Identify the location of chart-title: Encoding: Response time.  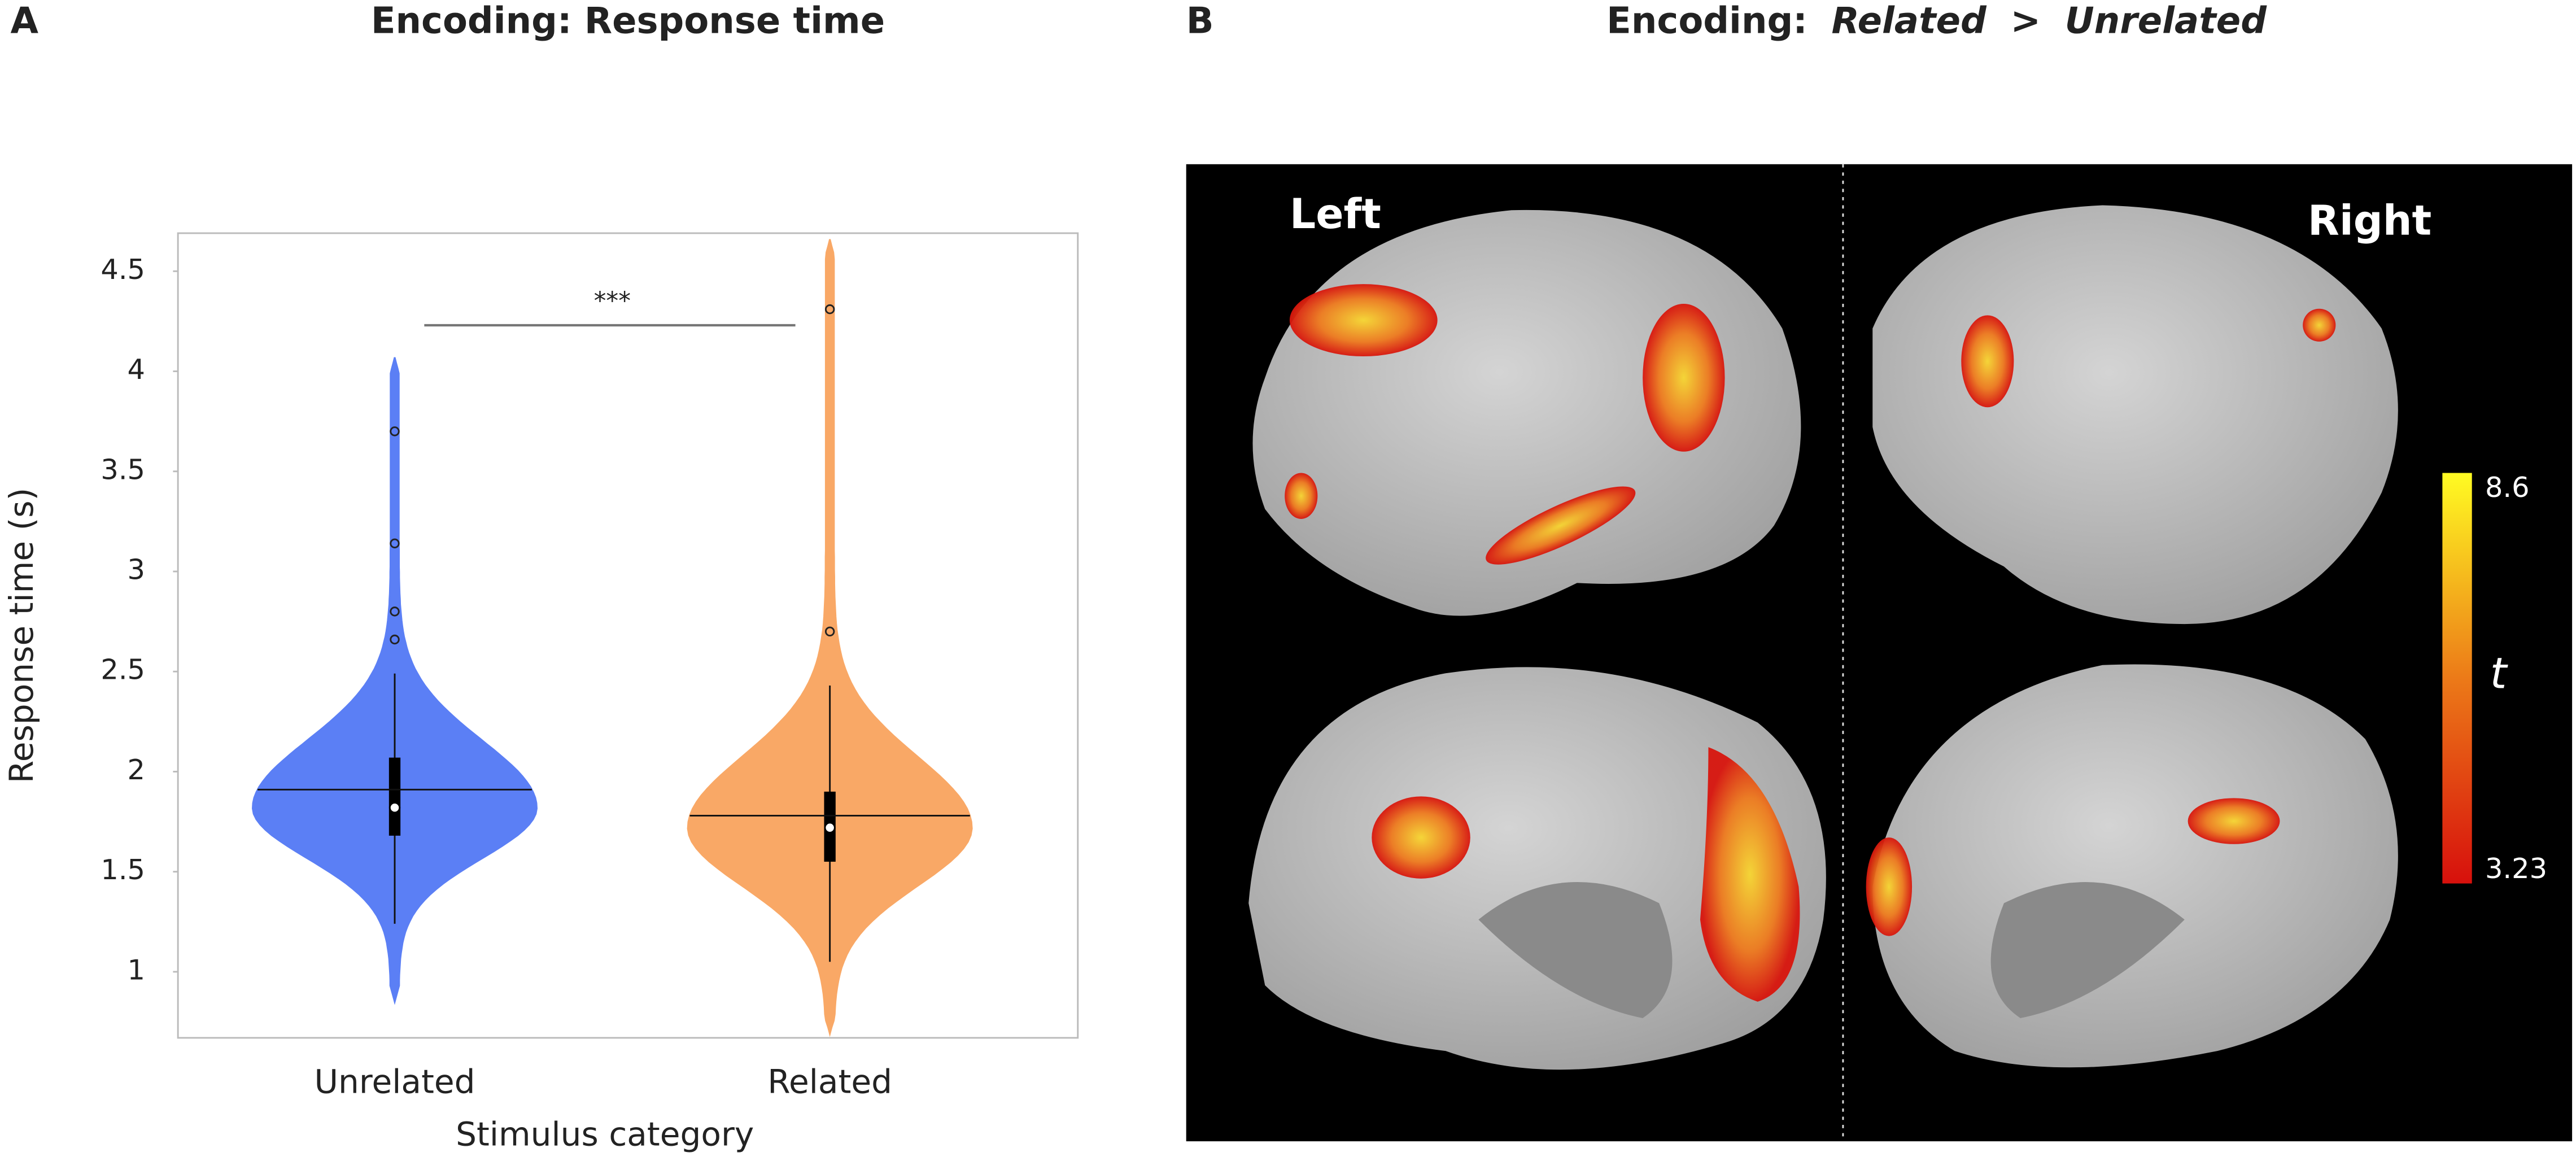
(628, 21).